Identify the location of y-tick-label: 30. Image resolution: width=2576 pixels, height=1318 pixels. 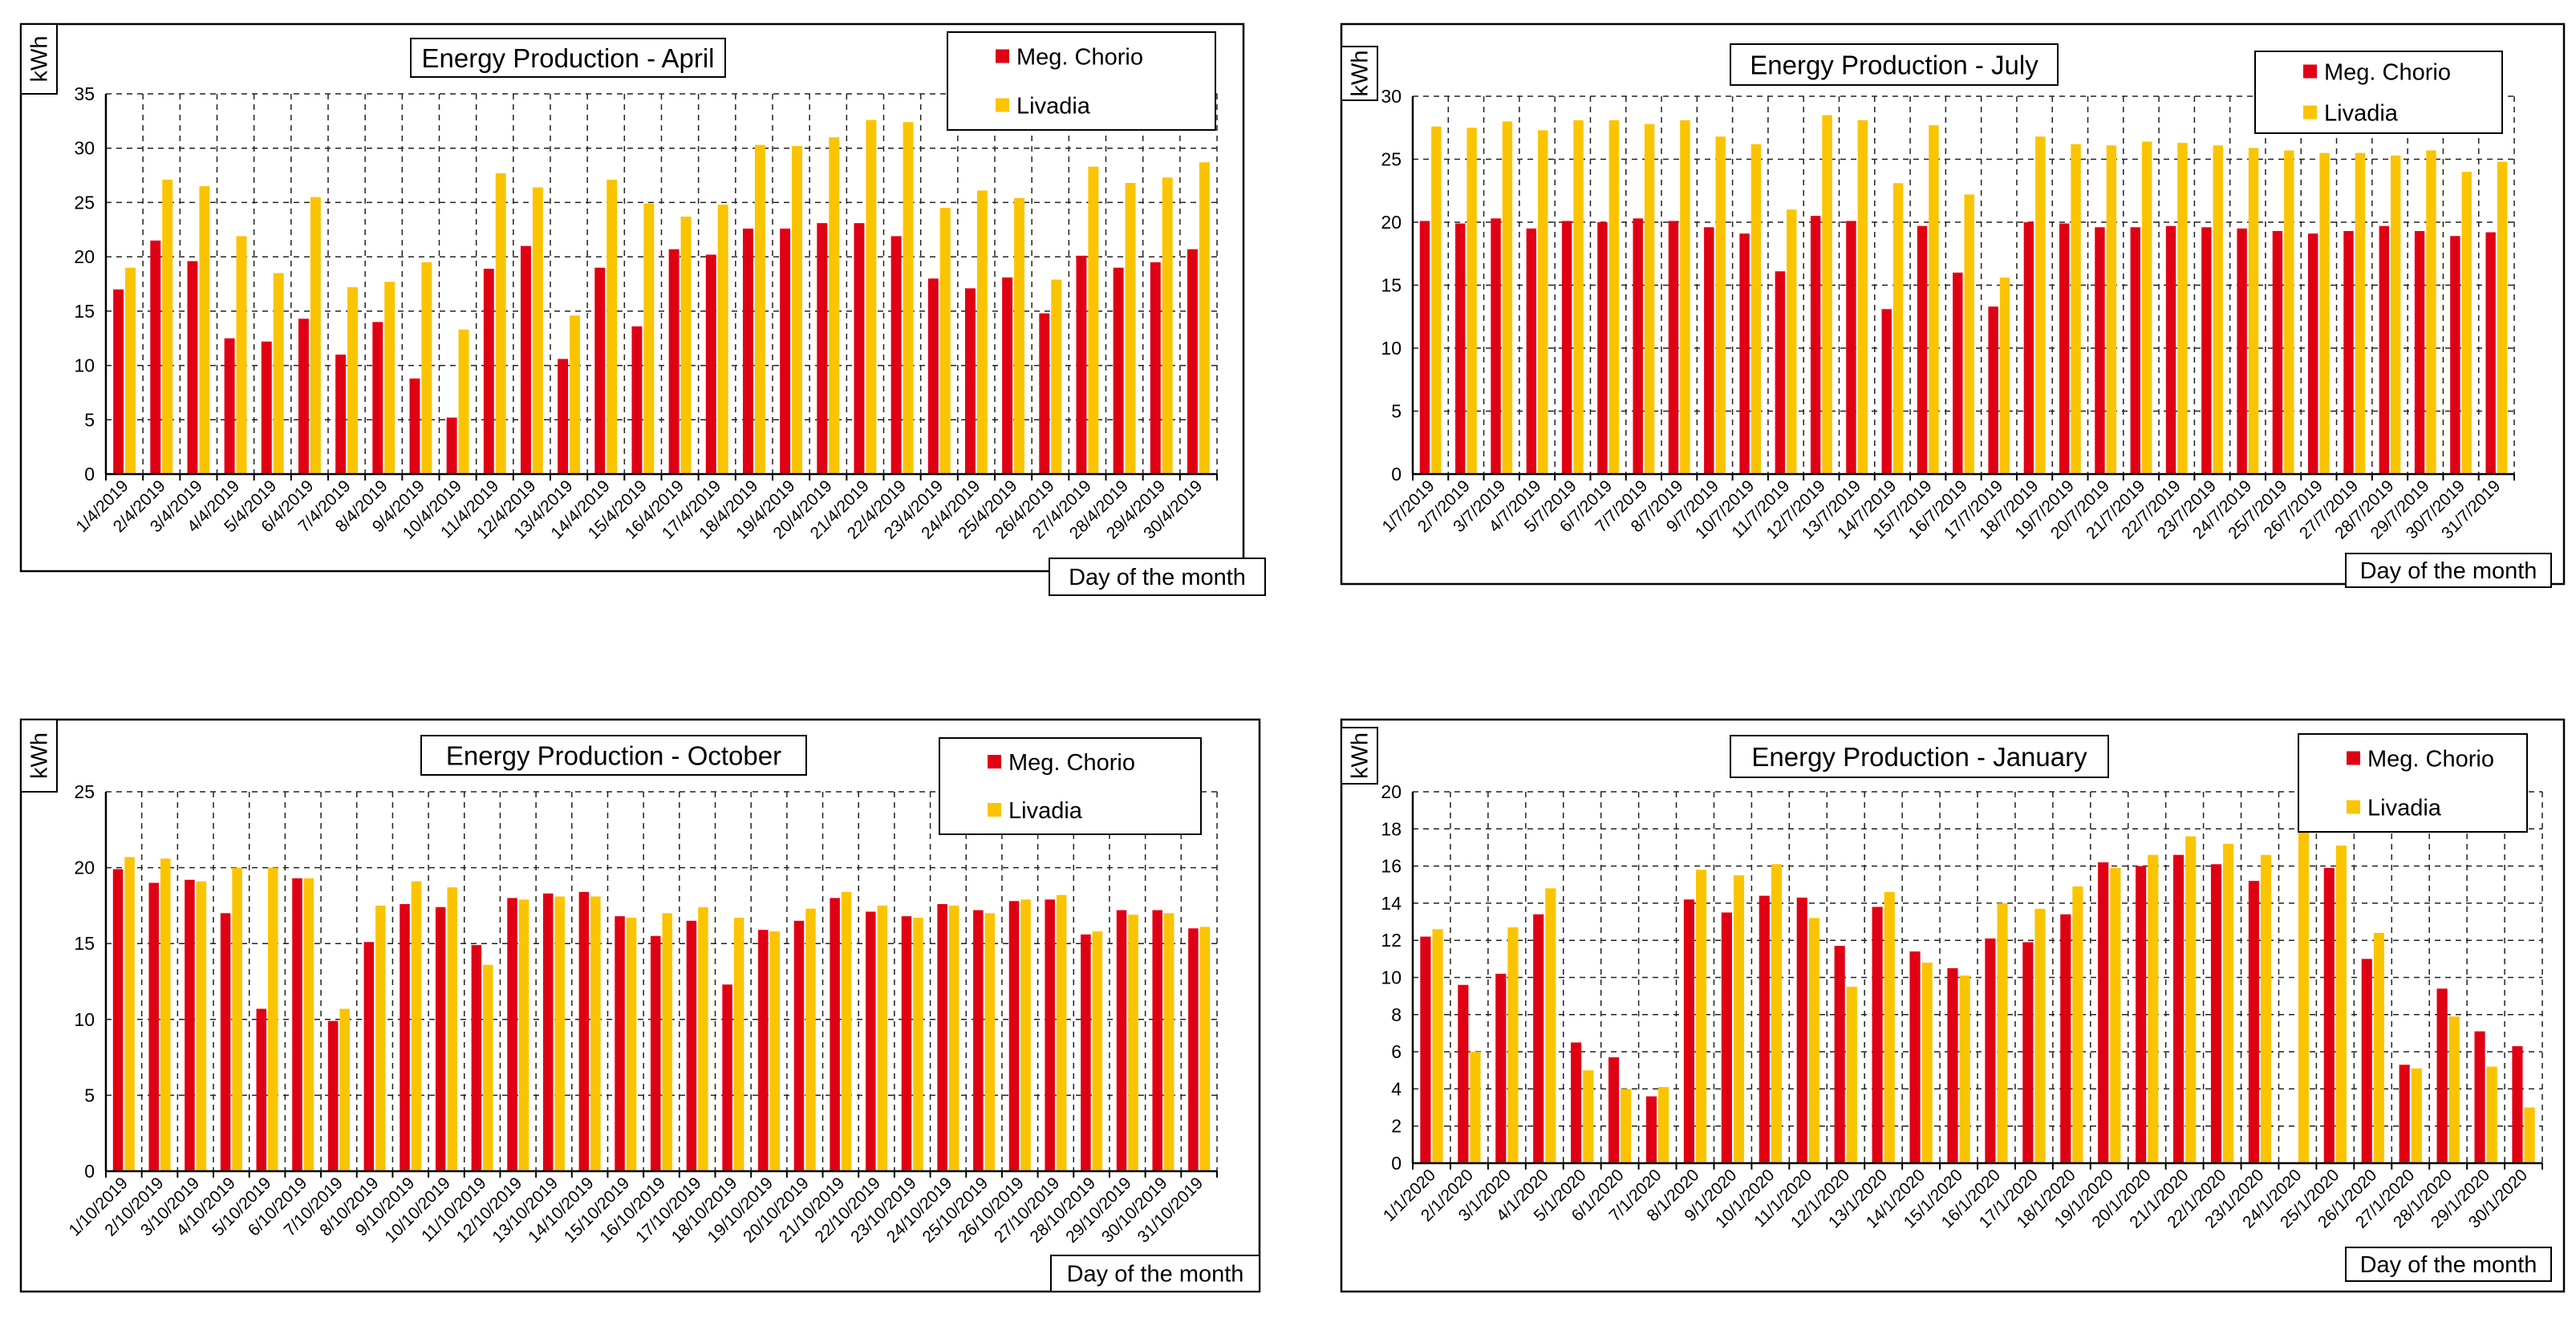
(1391, 96).